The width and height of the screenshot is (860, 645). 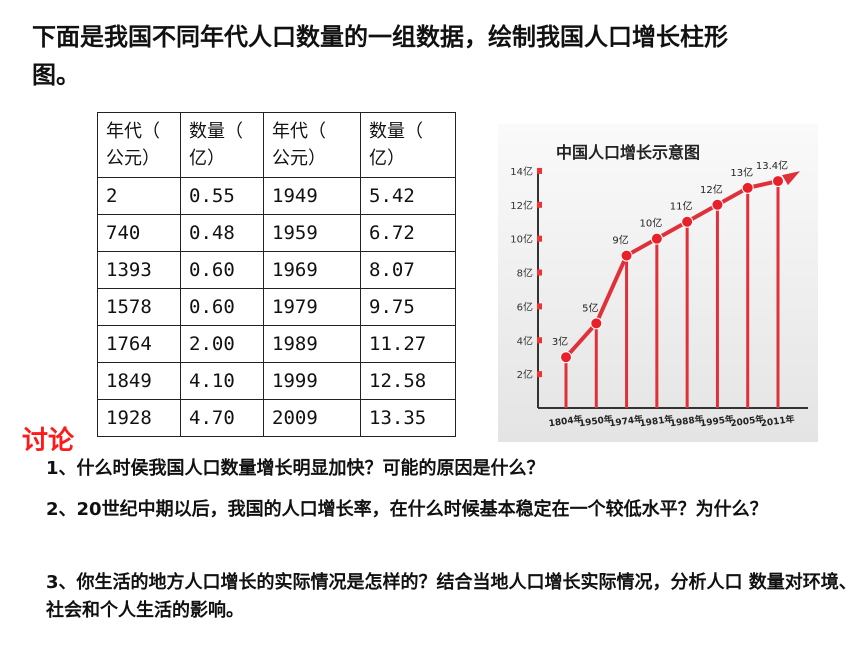 I want to click on y-tick-label: 2亿, so click(x=525, y=374).